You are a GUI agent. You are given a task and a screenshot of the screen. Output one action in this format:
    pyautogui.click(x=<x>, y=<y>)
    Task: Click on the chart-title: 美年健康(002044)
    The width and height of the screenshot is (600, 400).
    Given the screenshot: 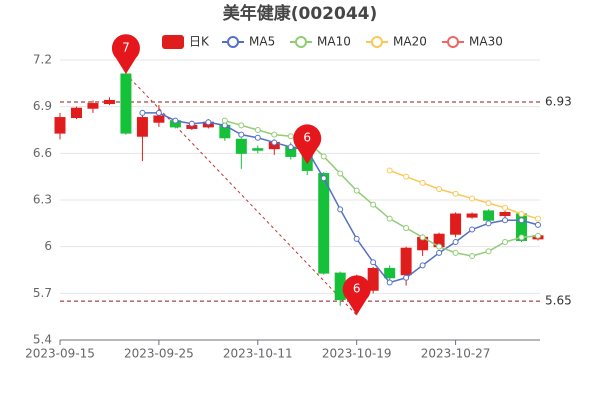 What is the action you would take?
    pyautogui.click(x=300, y=13)
    